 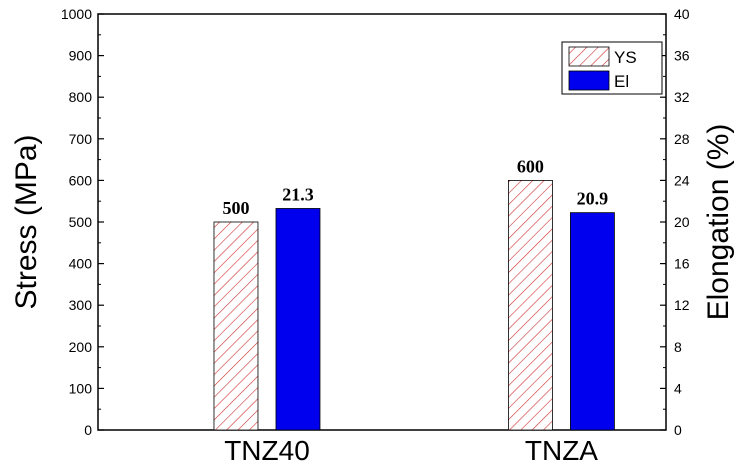 I want to click on data-labels-group: 500 21.3 600 20.9, so click(x=415, y=187).